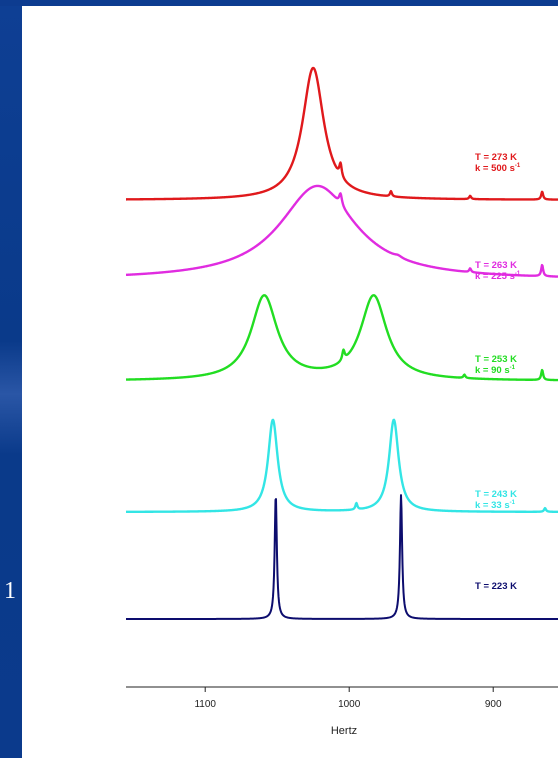  I want to click on series-2-label-line-2: k = 225 s-1, so click(498, 276).